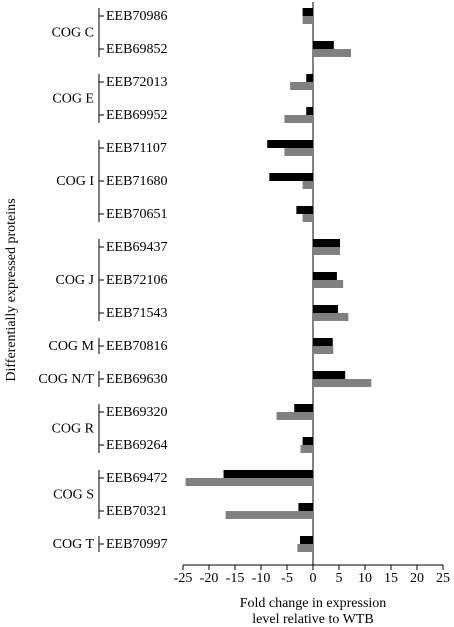 The width and height of the screenshot is (454, 627). I want to click on x-tick-label: 25, so click(443, 578).